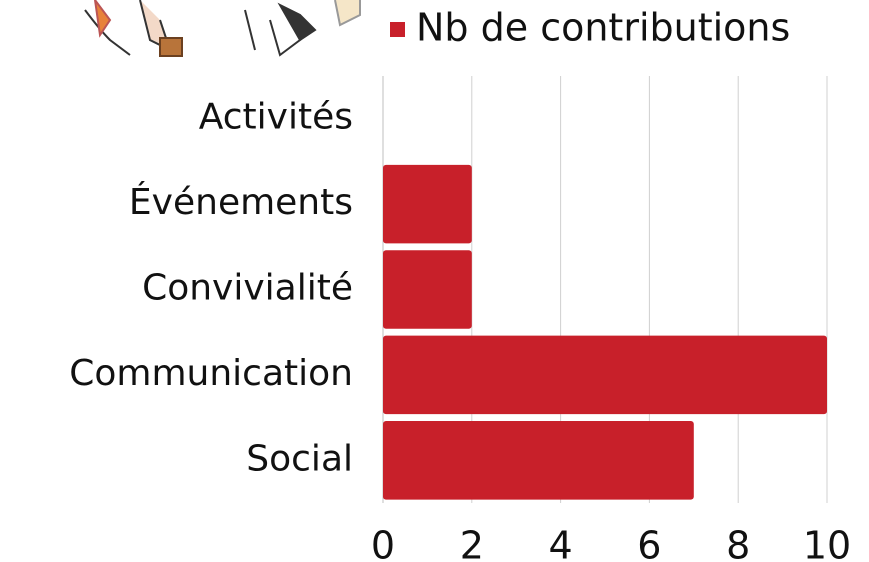  I want to click on y-tick-label: Convivialité, so click(247, 288).